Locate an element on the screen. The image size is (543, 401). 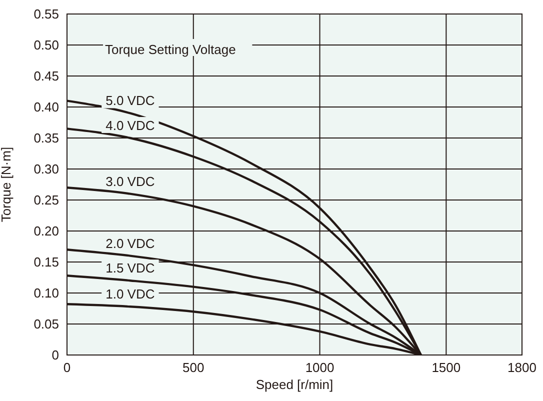
x-tick-label: 1800 is located at coordinates (522, 368).